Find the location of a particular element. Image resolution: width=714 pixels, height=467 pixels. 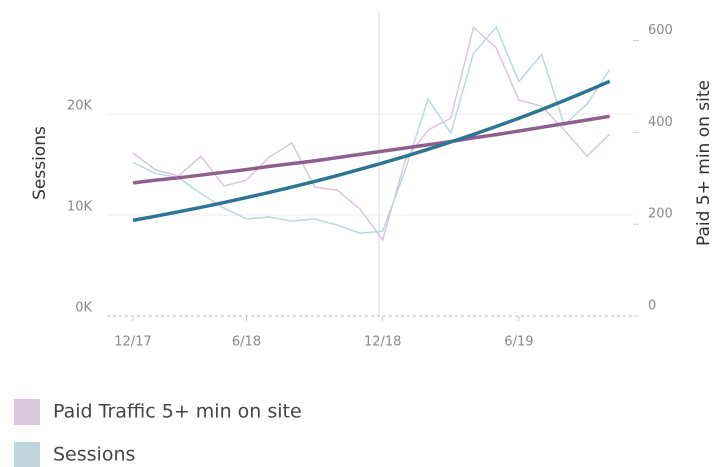

y2-axis-title: Paid 5+ min on site is located at coordinates (704, 163).